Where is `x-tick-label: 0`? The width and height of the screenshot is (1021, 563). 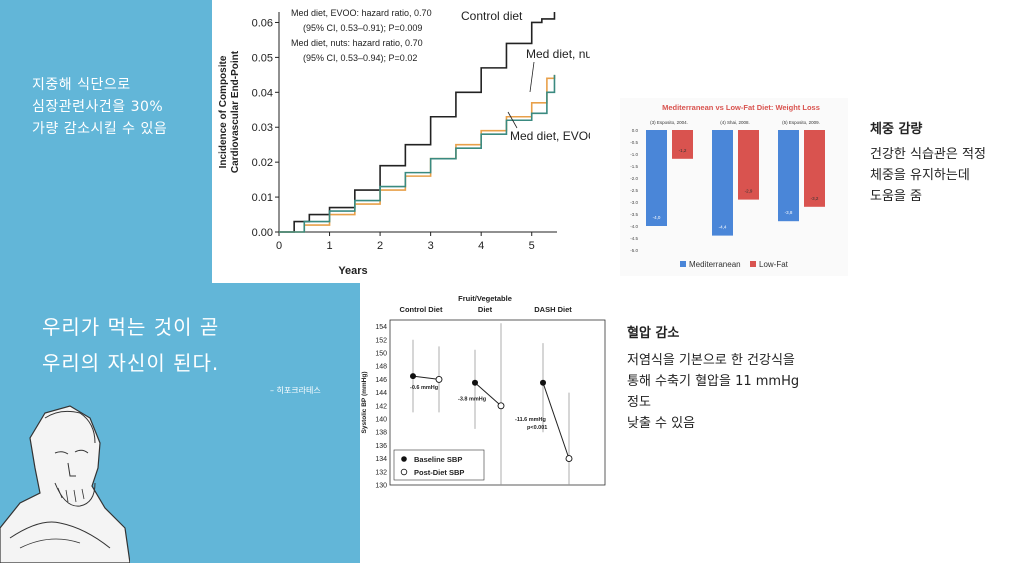
x-tick-label: 0 is located at coordinates (279, 246).